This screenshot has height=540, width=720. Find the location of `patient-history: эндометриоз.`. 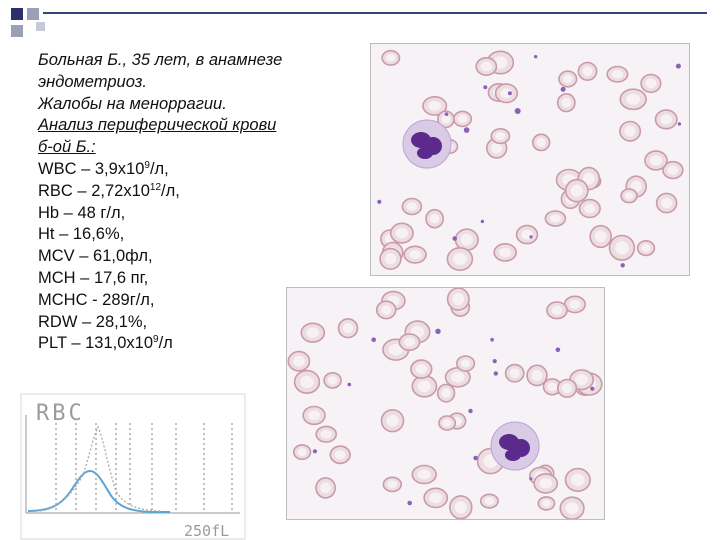

patient-history: эндометриоз. is located at coordinates (92, 81).